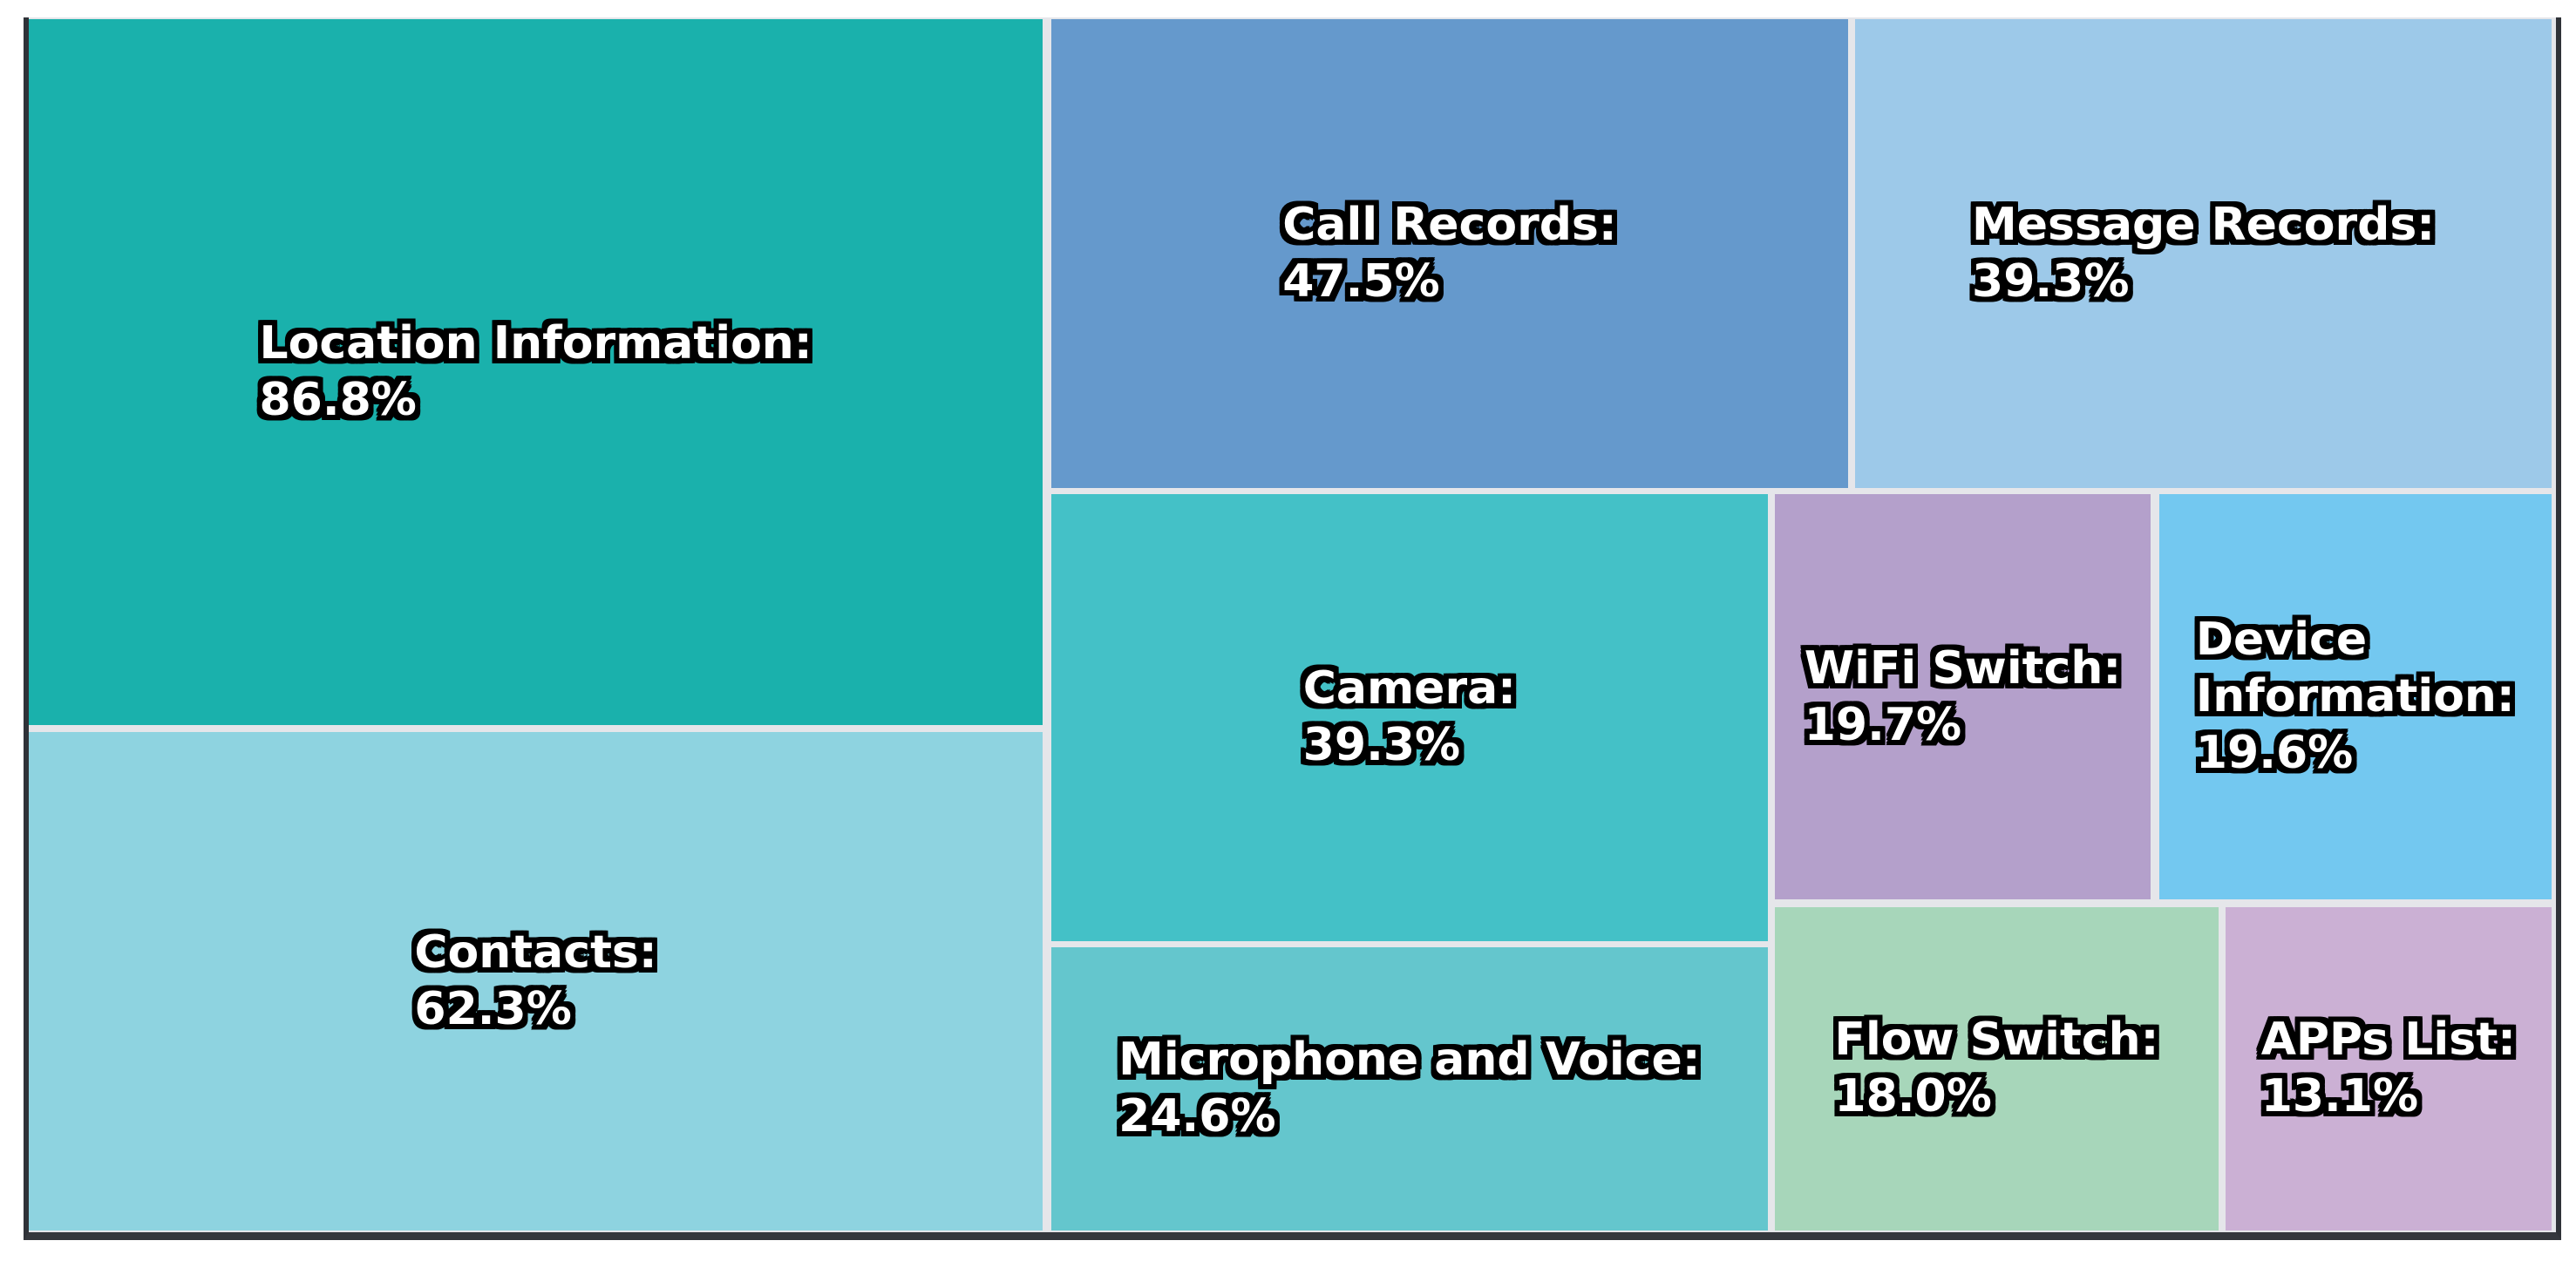 The width and height of the screenshot is (2576, 1261). I want to click on tile-label-camera: Camera: 39.3%, so click(1409, 717).